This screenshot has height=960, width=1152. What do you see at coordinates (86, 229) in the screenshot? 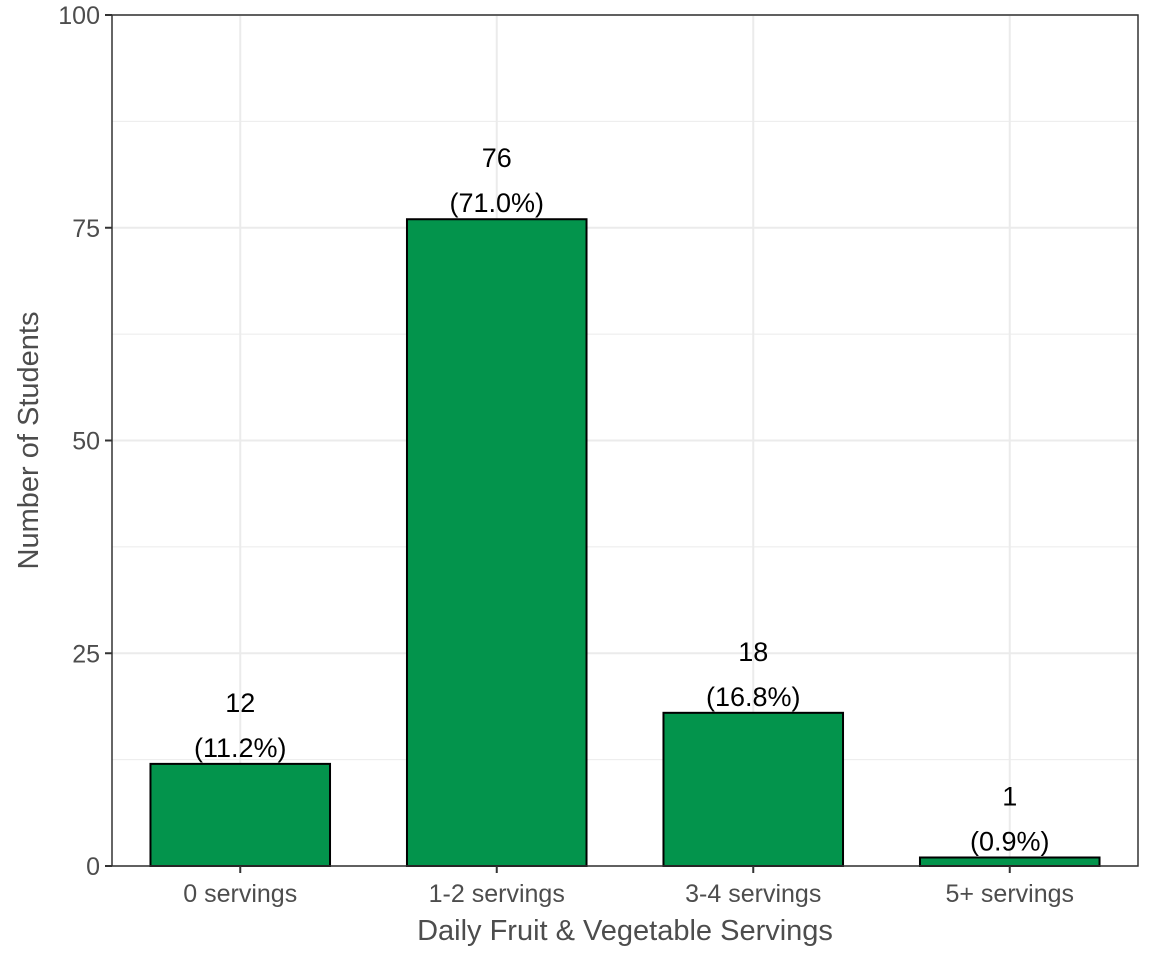
I see `y-tick-label: 75` at bounding box center [86, 229].